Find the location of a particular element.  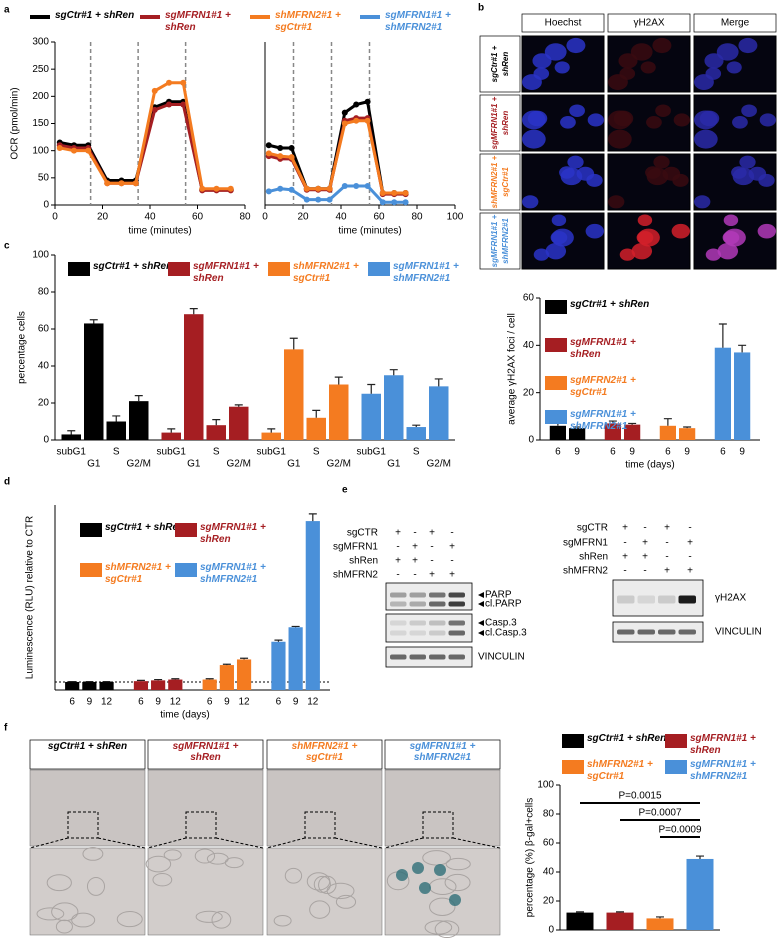

x-tick-label: S is located at coordinates (216, 452).